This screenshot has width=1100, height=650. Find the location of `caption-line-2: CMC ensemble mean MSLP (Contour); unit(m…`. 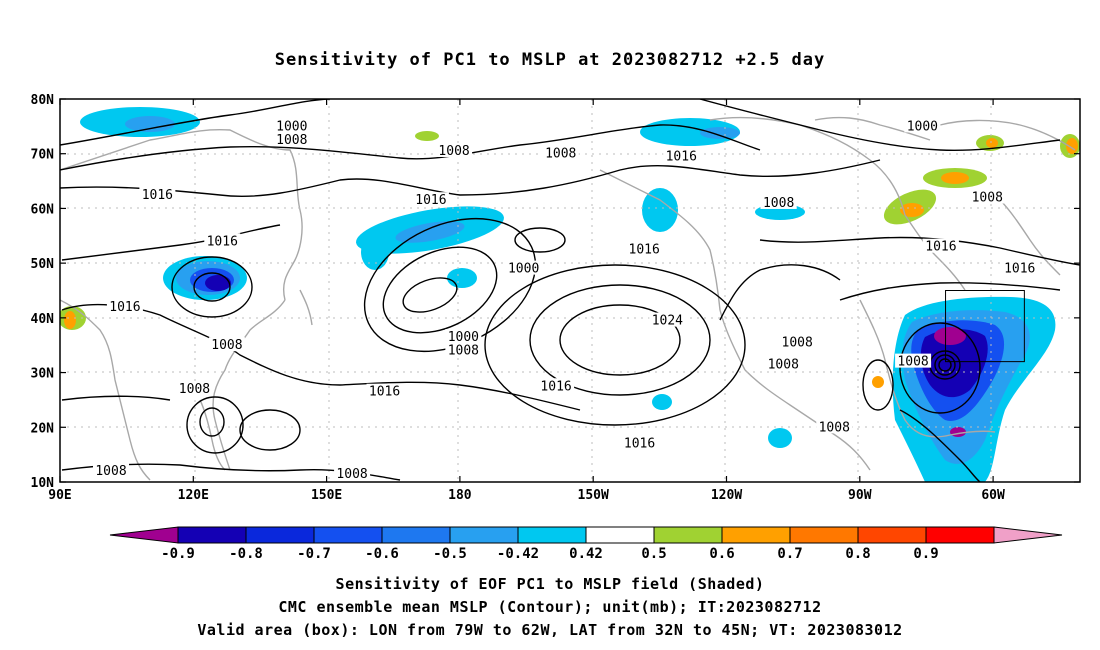

caption-line-2: CMC ensemble mean MSLP (Contour); unit(m… is located at coordinates (550, 607).